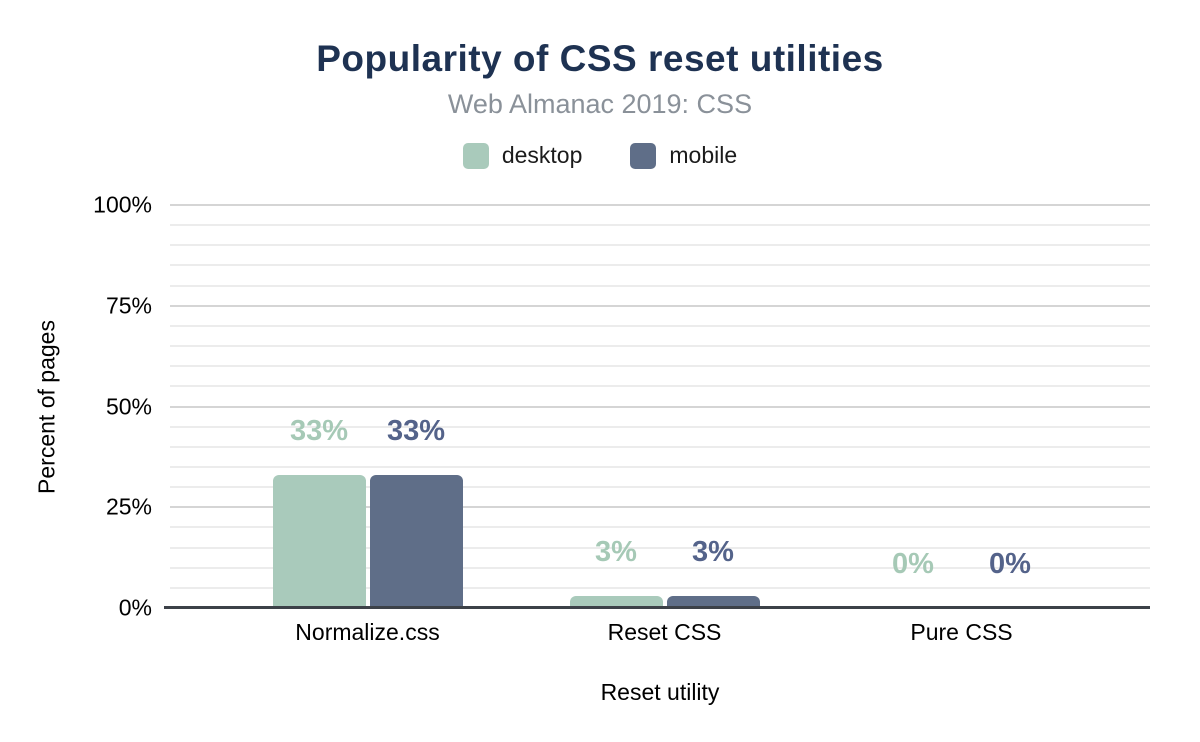 The height and width of the screenshot is (742, 1200). I want to click on bar-desktop-normalize-css, so click(319, 541).